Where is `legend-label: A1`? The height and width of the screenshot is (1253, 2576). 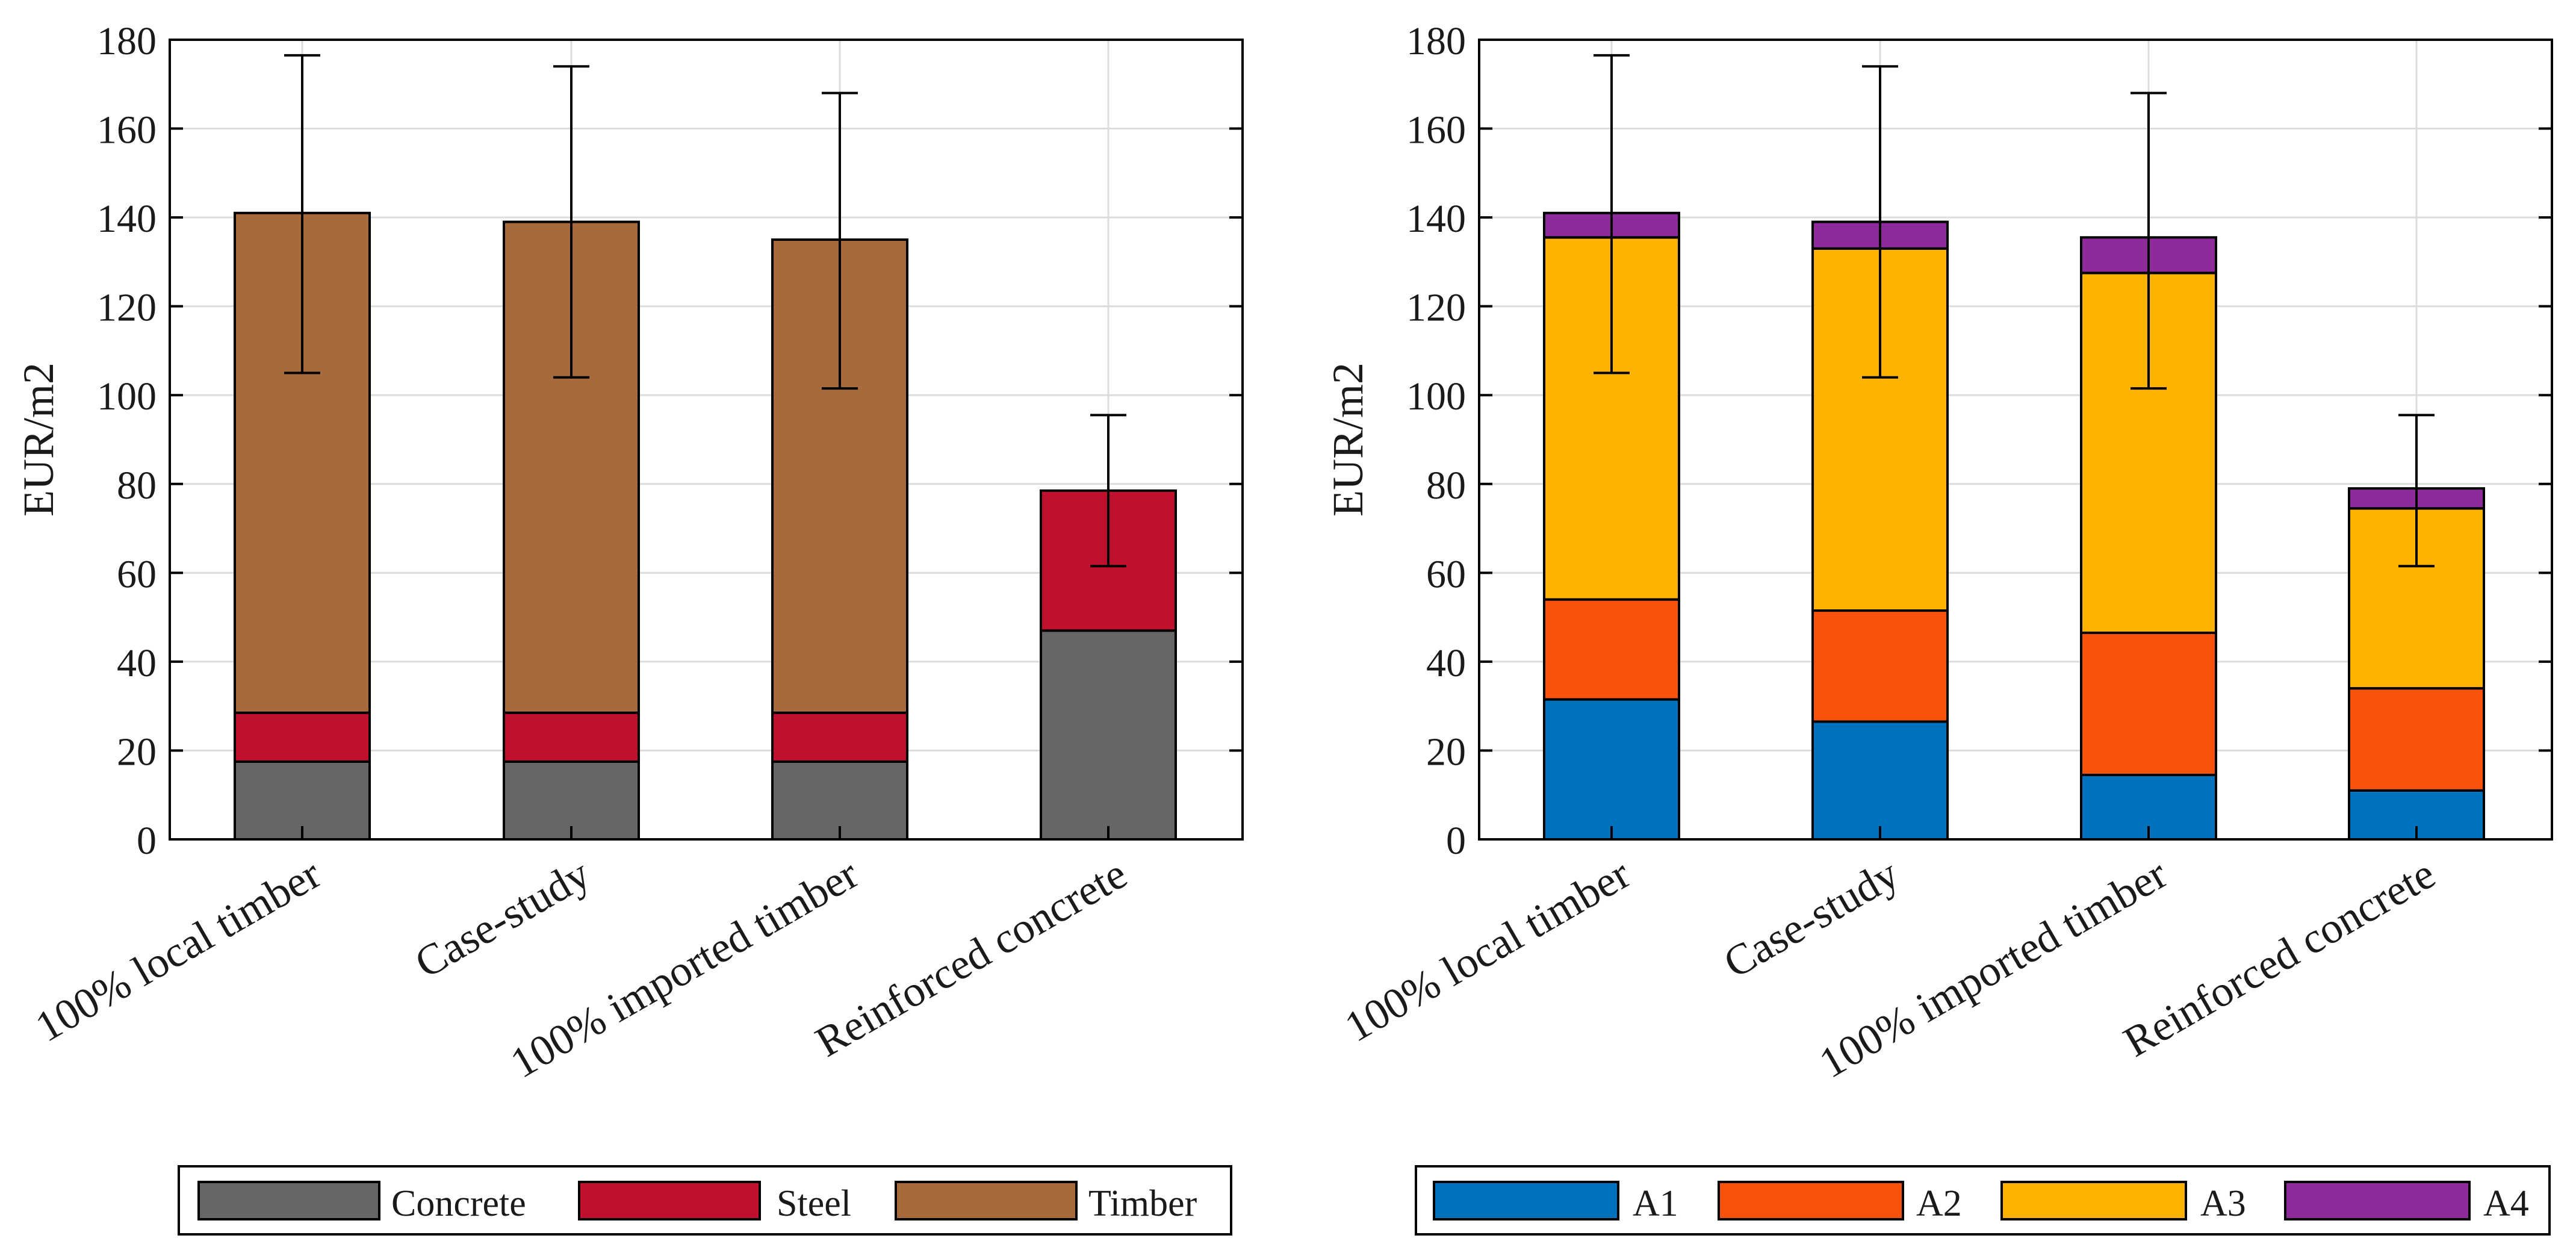 legend-label: A1 is located at coordinates (1655, 1204).